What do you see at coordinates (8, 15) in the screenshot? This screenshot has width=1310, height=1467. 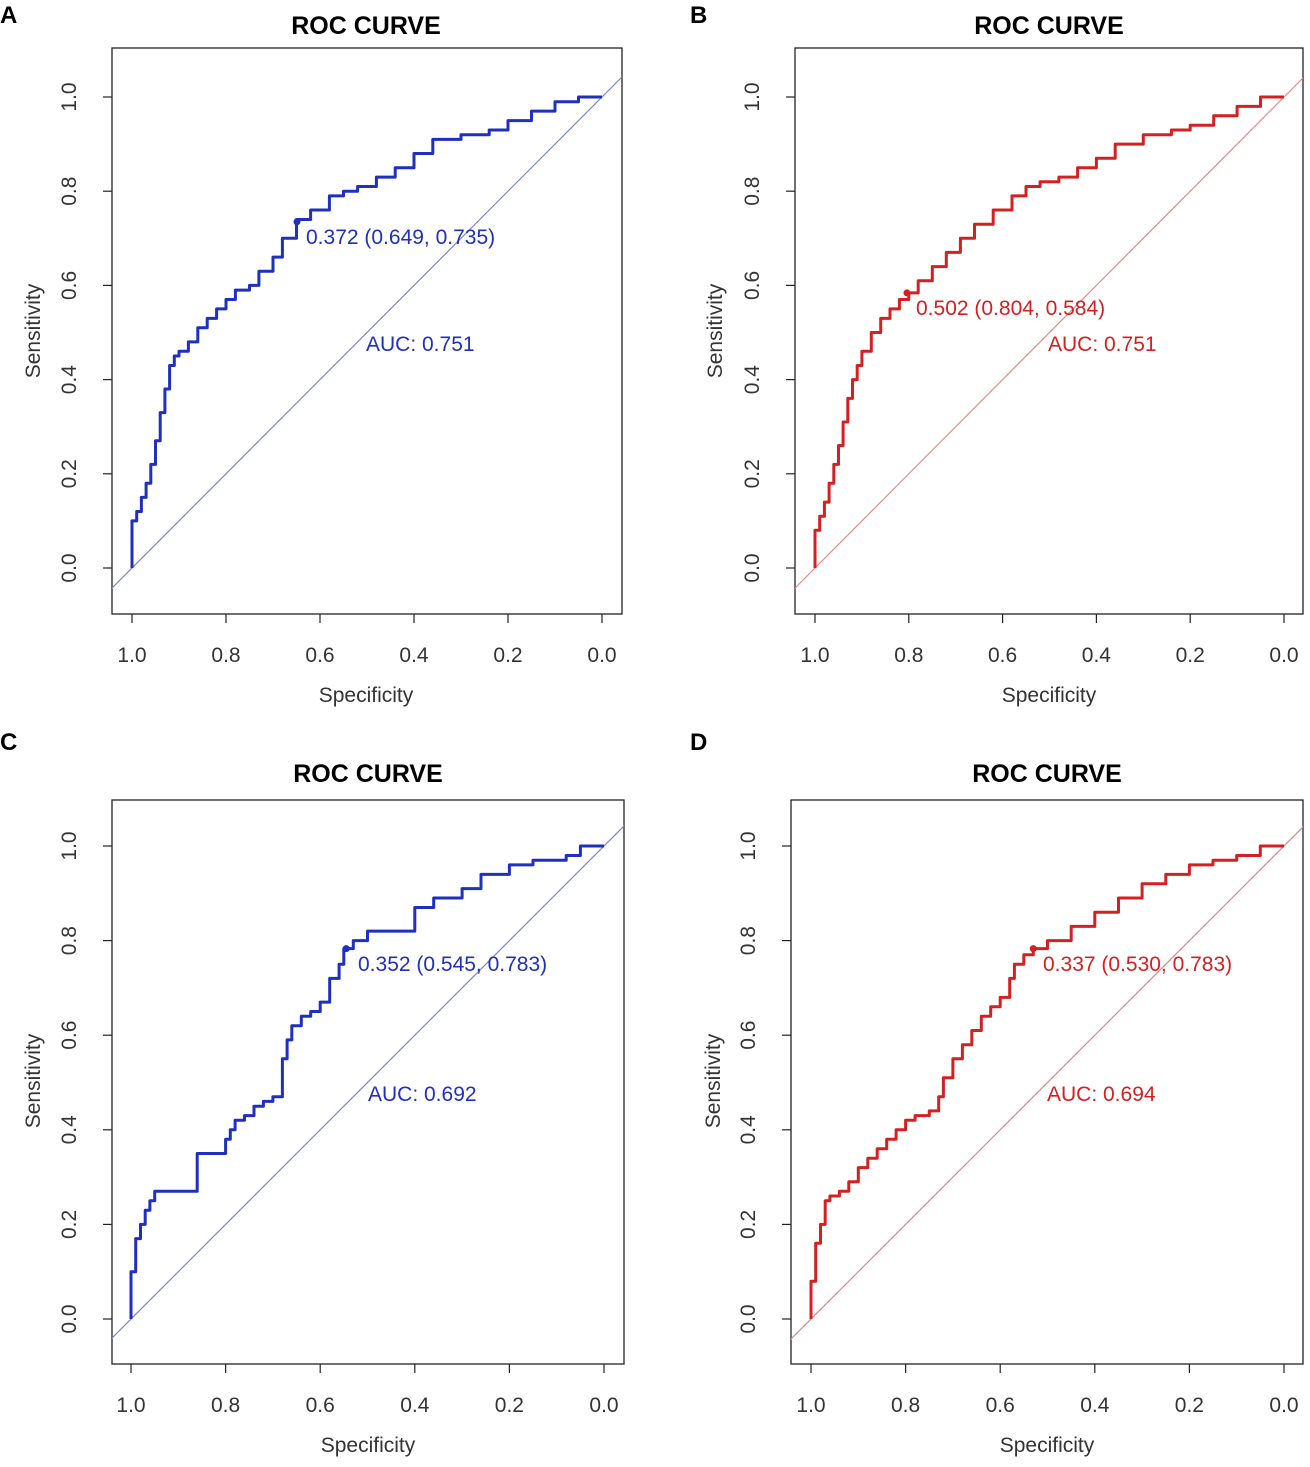 I see `panel-letter: A` at bounding box center [8, 15].